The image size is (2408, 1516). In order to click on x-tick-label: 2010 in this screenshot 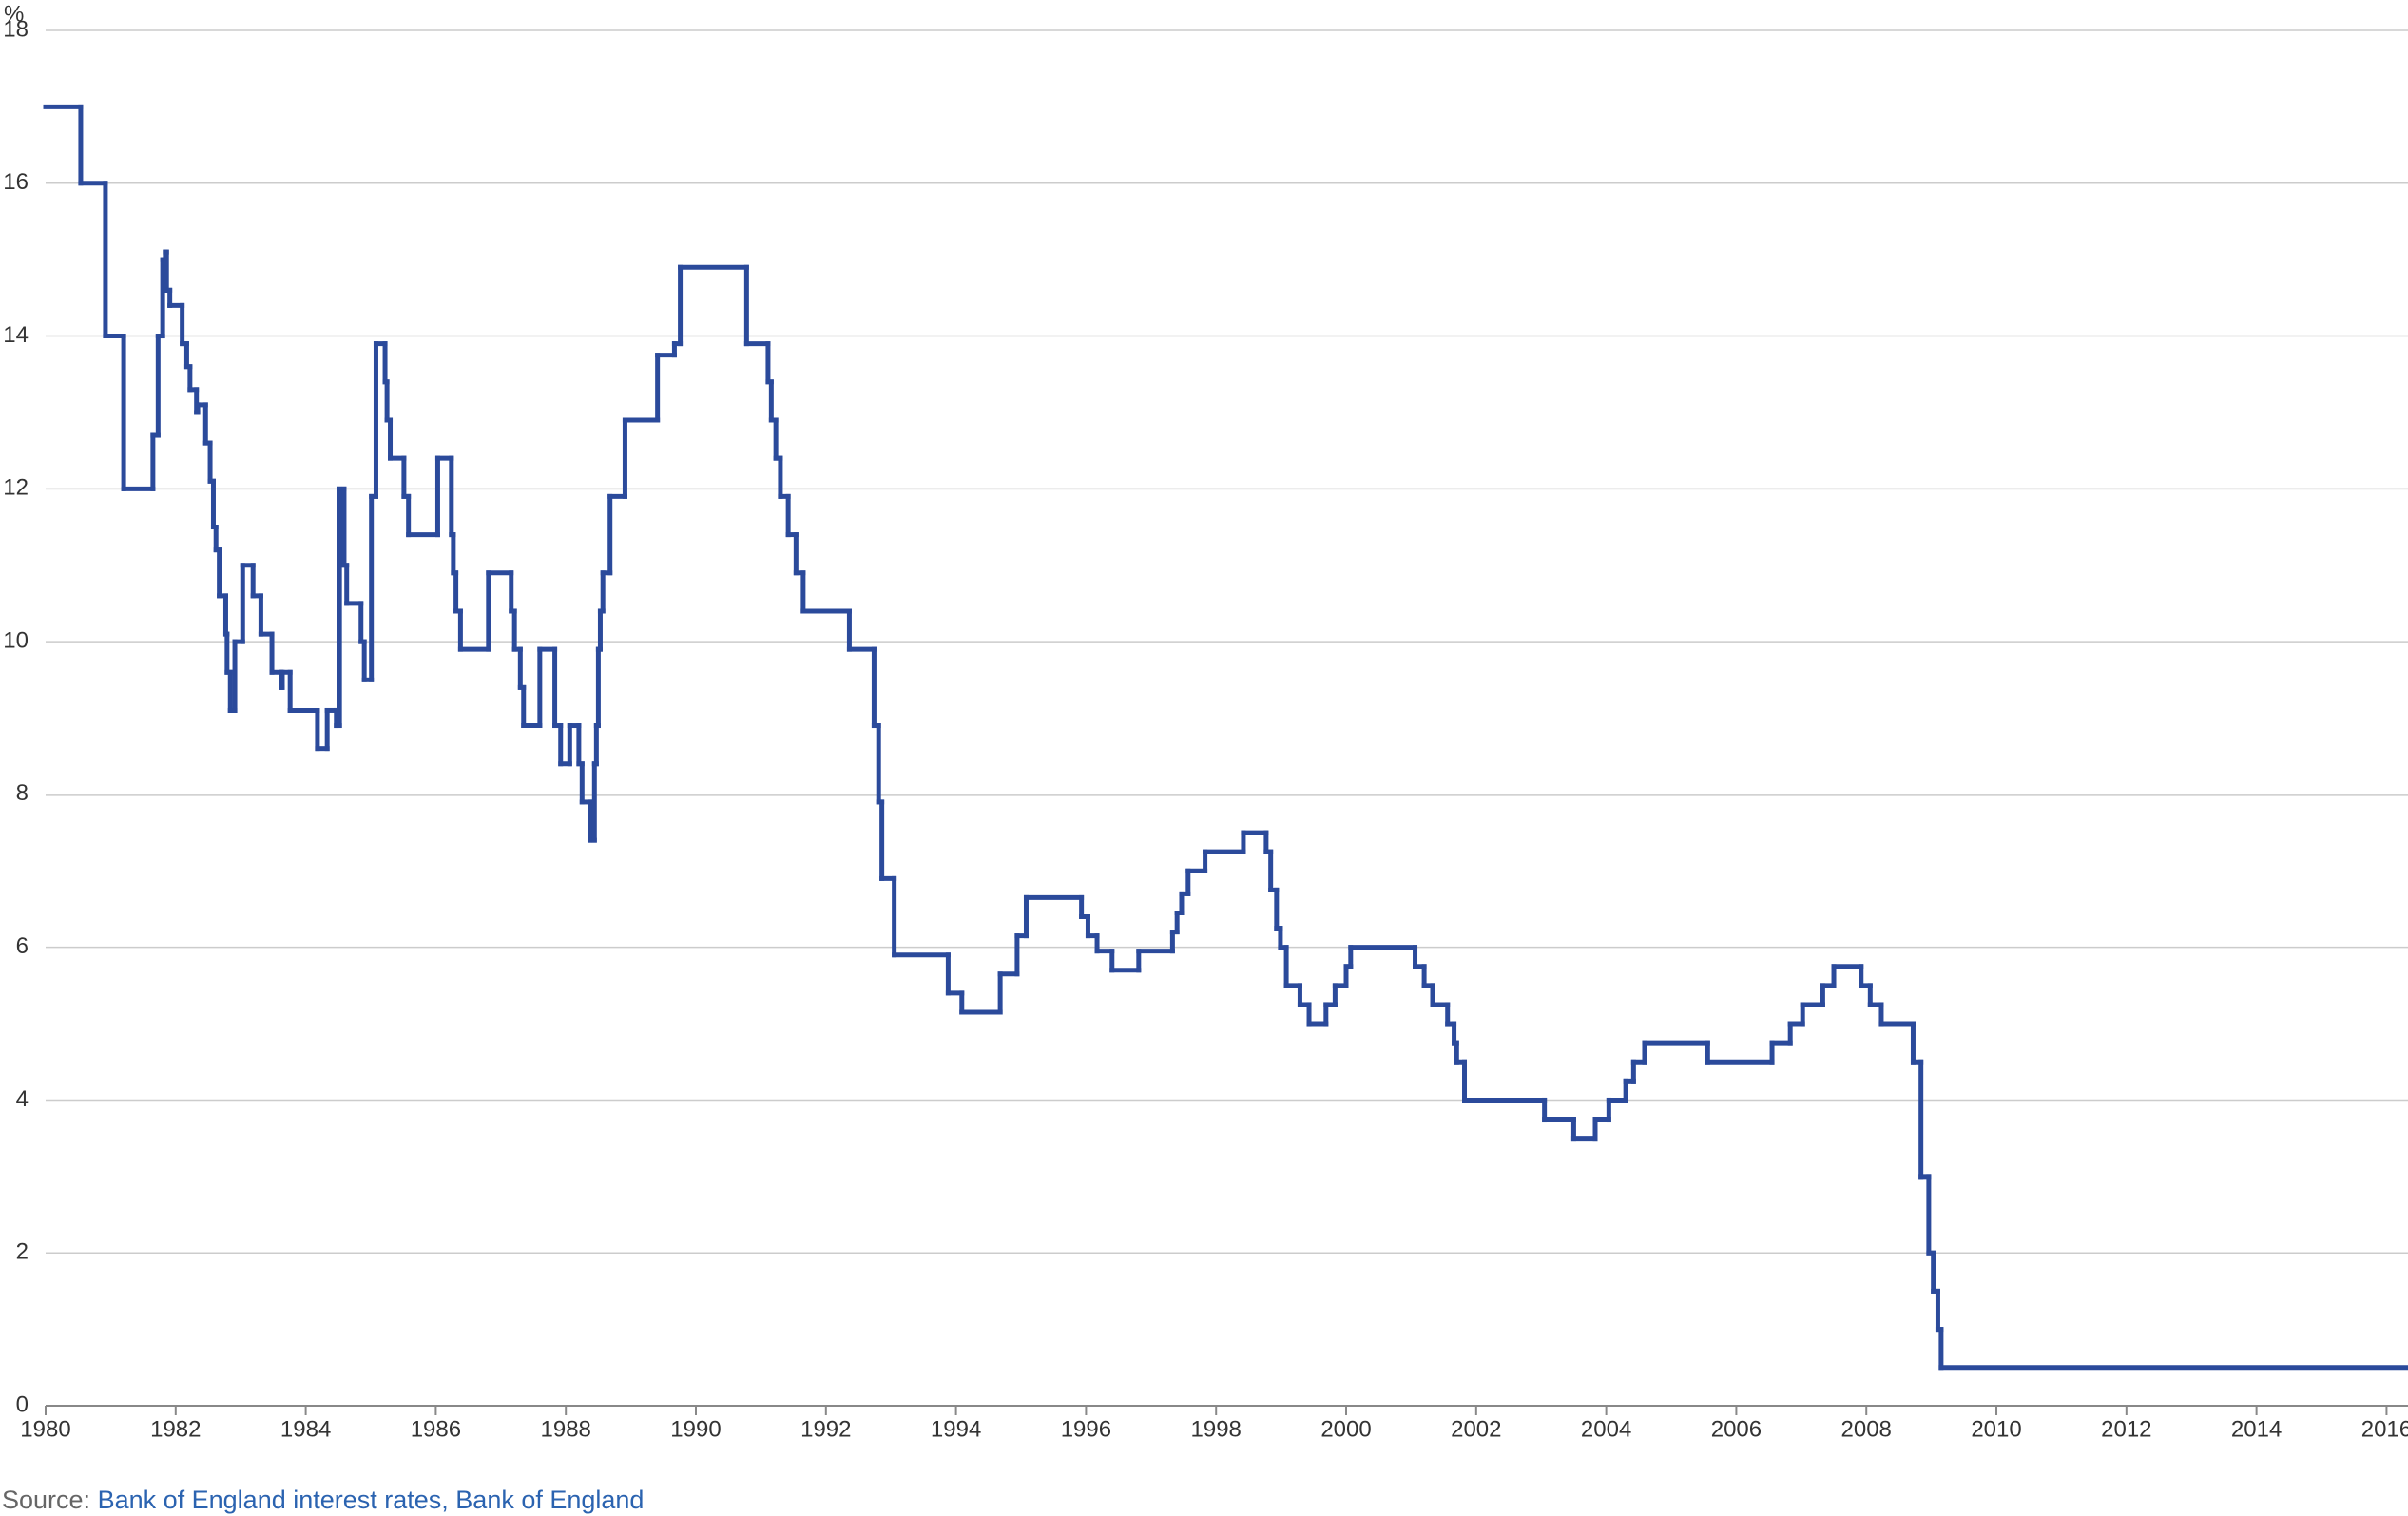, I will do `click(1996, 1429)`.